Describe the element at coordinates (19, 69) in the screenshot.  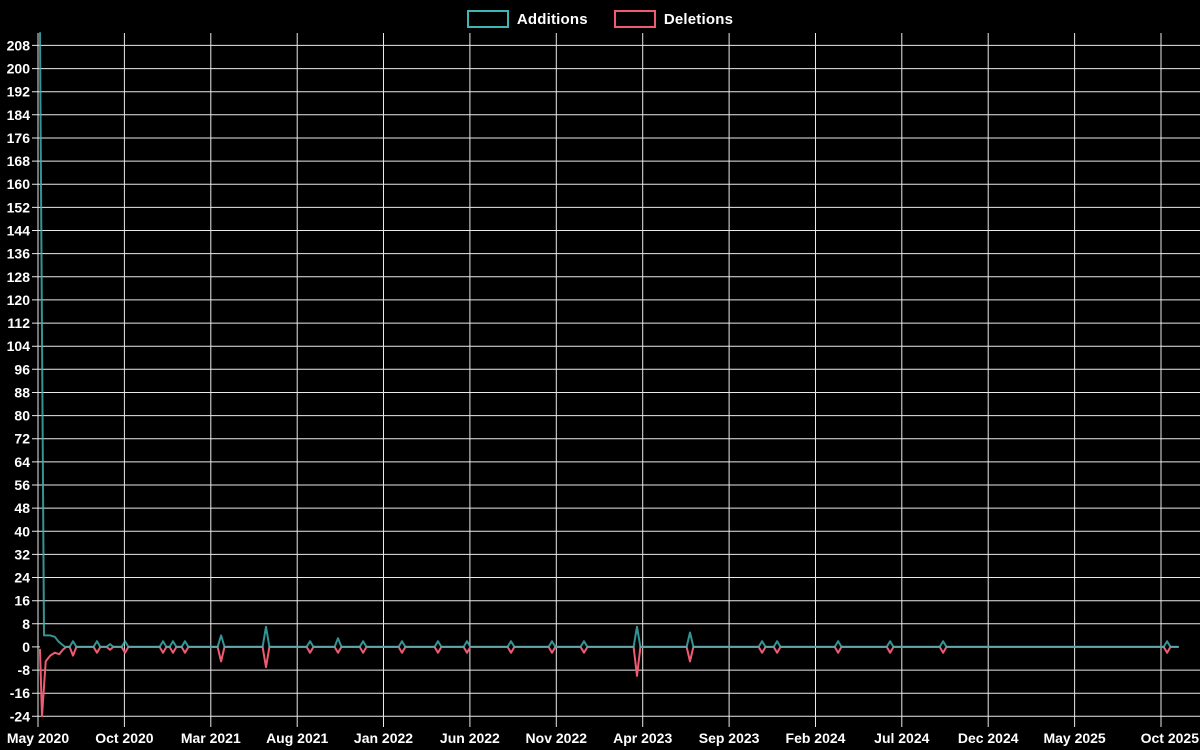
I see `y-axis-tick-label: 200` at that location.